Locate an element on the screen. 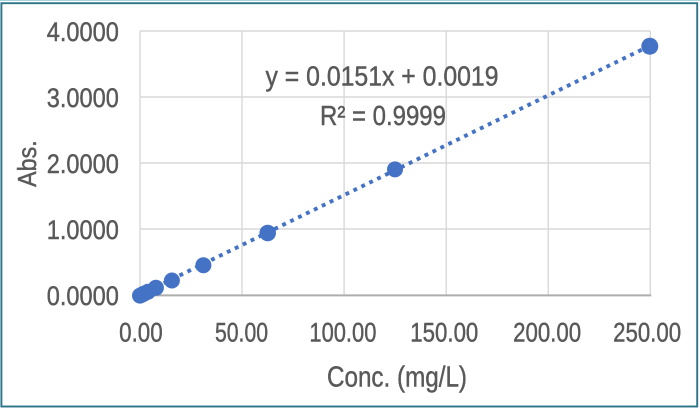 This screenshot has width=700, height=411. svg-text: 2.0000 is located at coordinates (83, 164).